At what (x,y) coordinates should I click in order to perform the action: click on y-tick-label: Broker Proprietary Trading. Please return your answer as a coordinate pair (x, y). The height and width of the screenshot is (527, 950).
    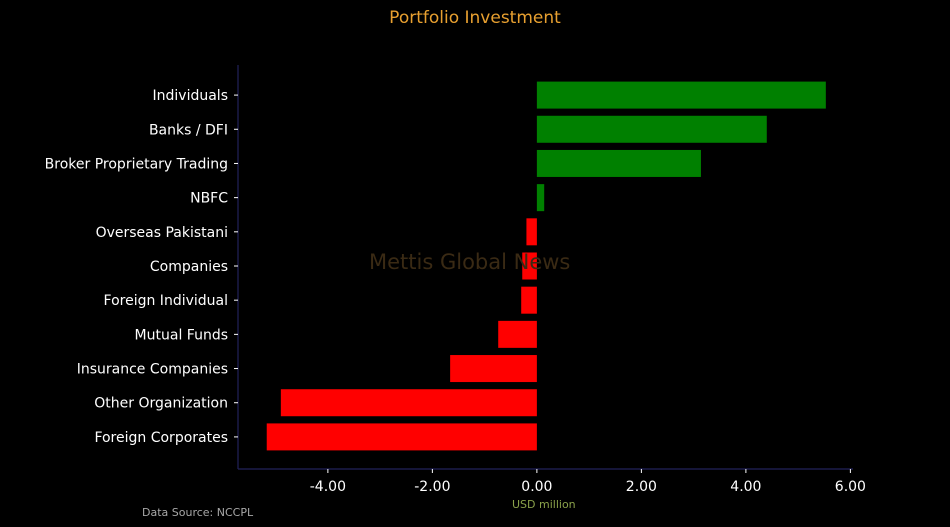
    Looking at the image, I should click on (136, 164).